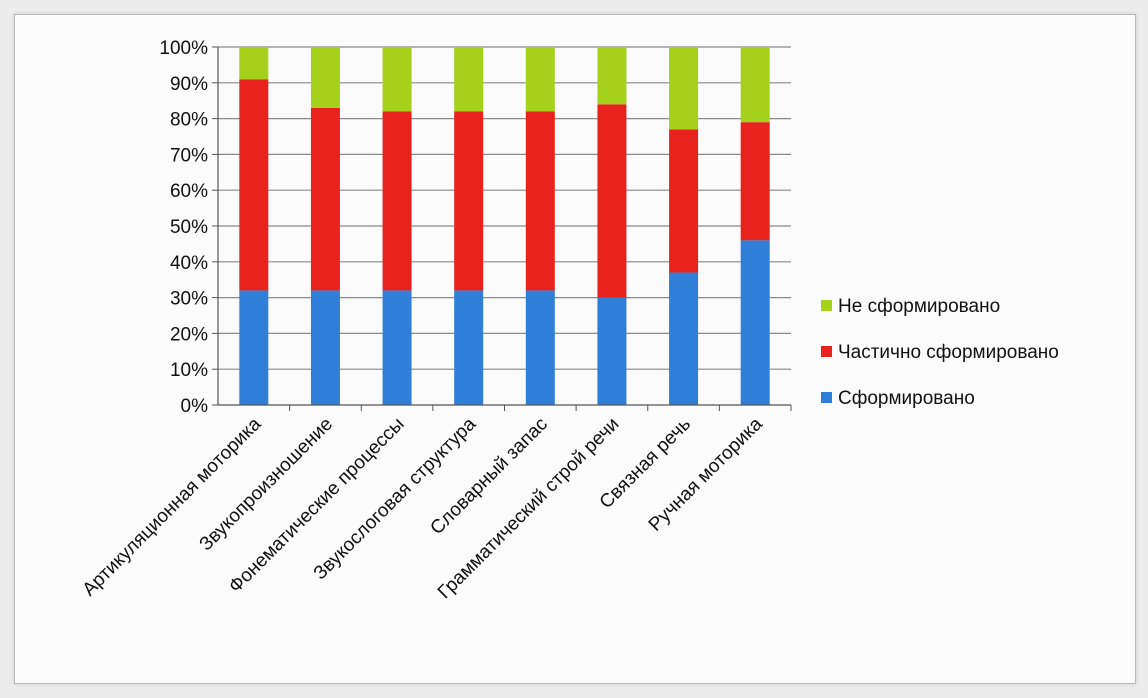 This screenshot has height=698, width=1148. What do you see at coordinates (266, 484) in the screenshot?
I see `x-tick-label: Звукопроизношение` at bounding box center [266, 484].